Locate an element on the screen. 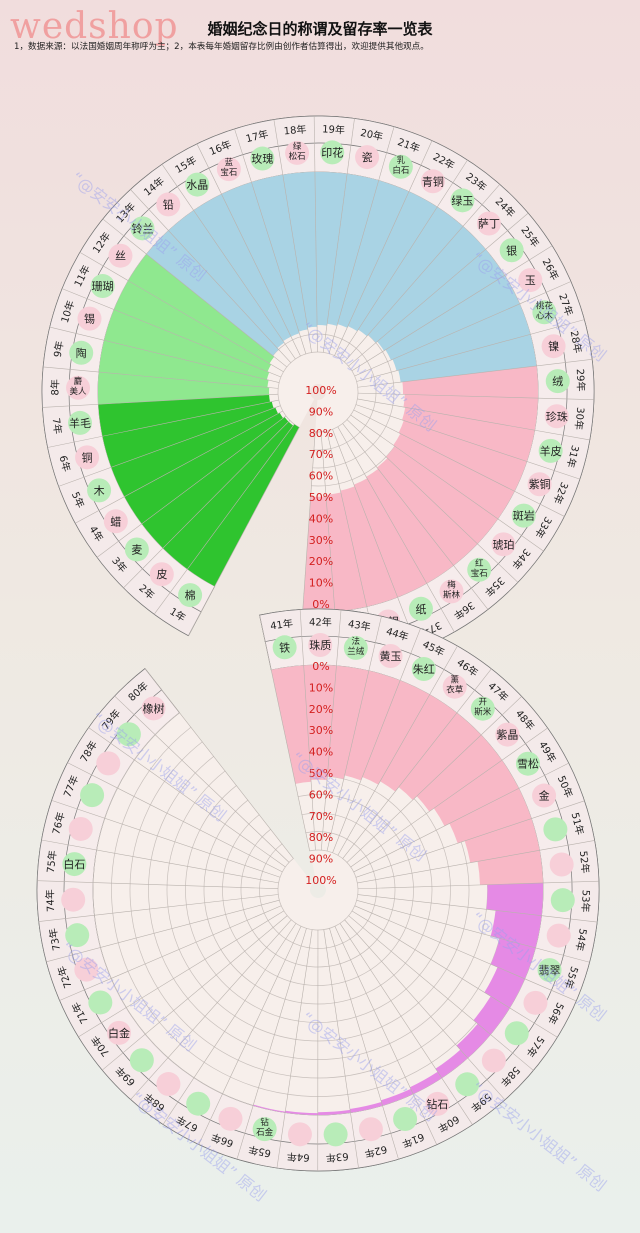 This screenshot has width=640, height=1233. material-label: 雪松 is located at coordinates (528, 764).